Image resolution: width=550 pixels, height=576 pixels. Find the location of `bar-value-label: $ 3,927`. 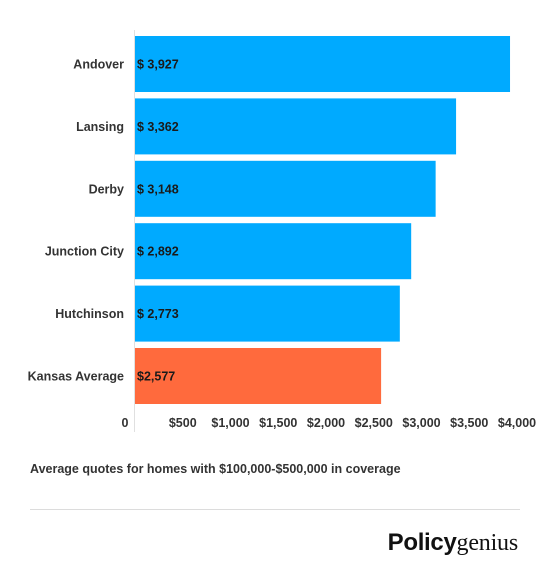

bar-value-label: $ 3,927 is located at coordinates (158, 65).